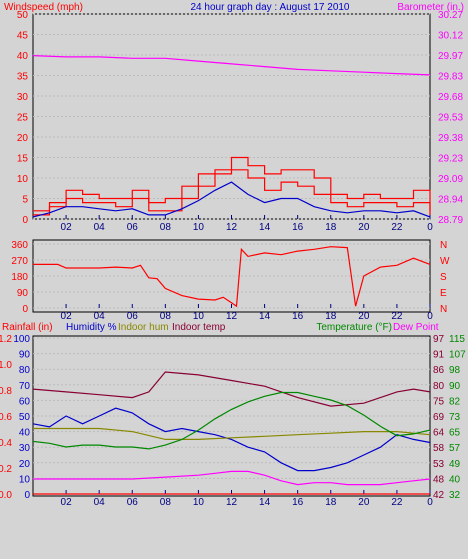  What do you see at coordinates (265, 227) in the screenshot?
I see `wind-xtick-label: 14` at bounding box center [265, 227].